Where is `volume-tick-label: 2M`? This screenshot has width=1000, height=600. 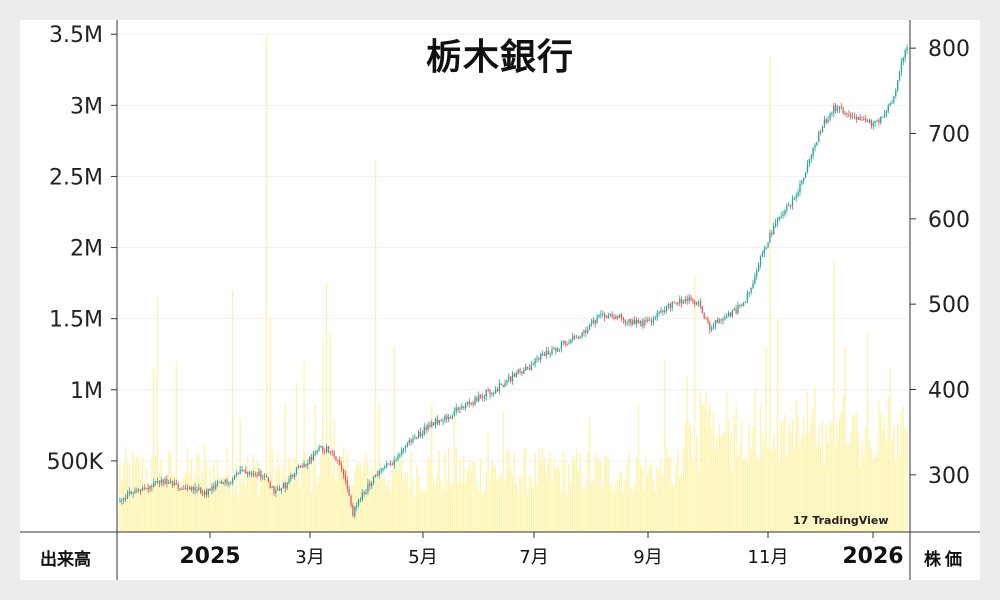
volume-tick-label: 2M is located at coordinates (86, 249).